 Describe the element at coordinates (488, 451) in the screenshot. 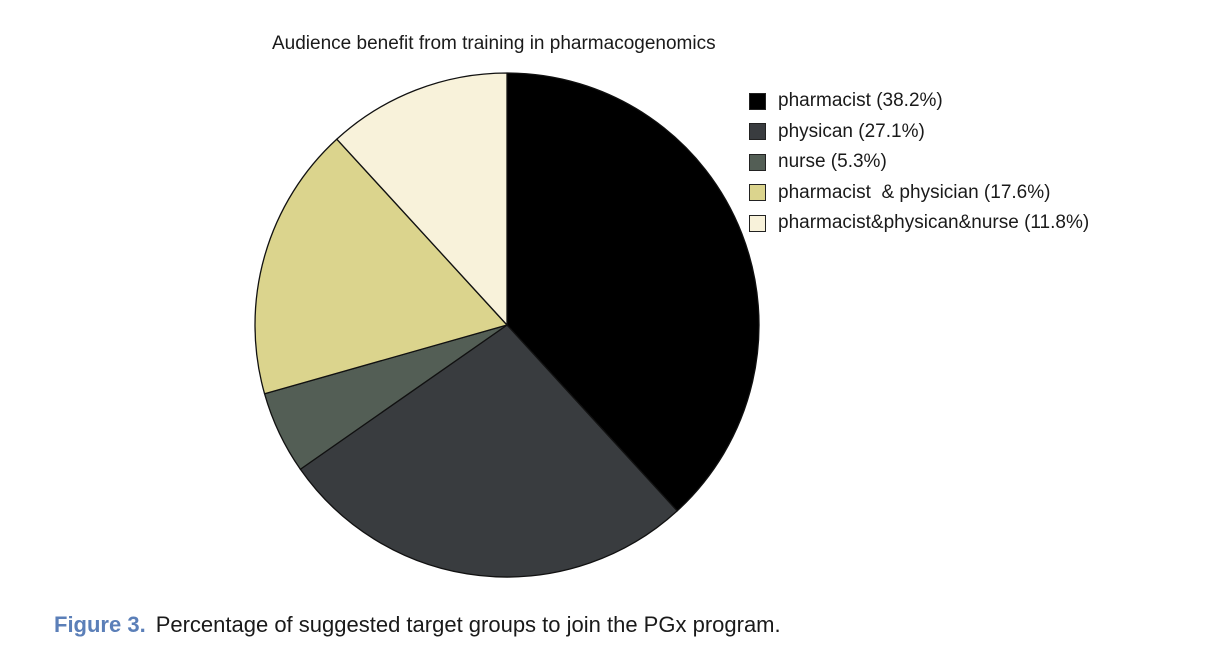

I see `pie-slice-physican` at that location.